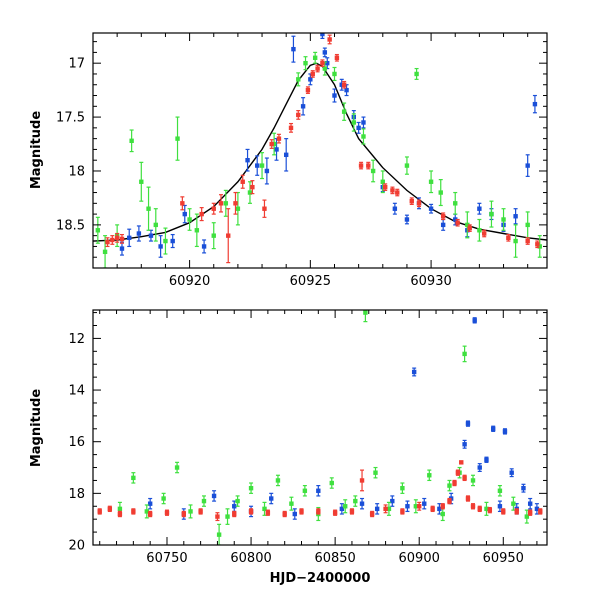 The height and width of the screenshot is (600, 600). Describe the element at coordinates (310, 281) in the screenshot. I see `top-x-tick-label: 60925` at that location.